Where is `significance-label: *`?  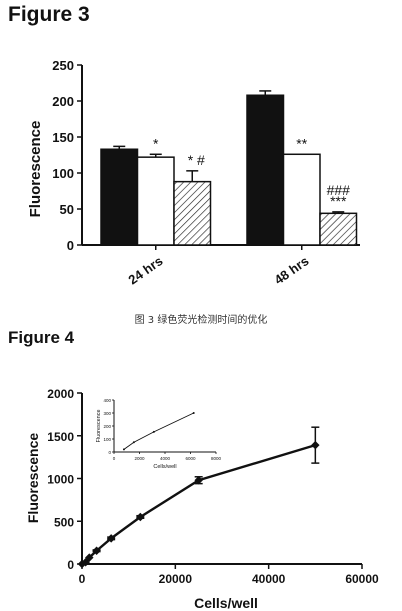
significance-label: * is located at coordinates (156, 143).